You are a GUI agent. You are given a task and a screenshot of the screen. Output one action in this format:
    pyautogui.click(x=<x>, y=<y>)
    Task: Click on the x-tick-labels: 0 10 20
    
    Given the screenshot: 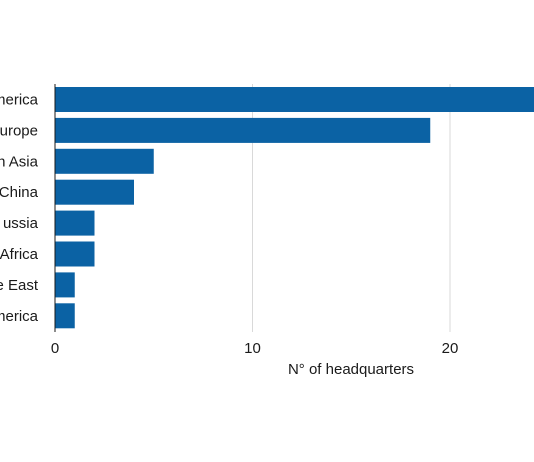 What is the action you would take?
    pyautogui.click(x=255, y=348)
    